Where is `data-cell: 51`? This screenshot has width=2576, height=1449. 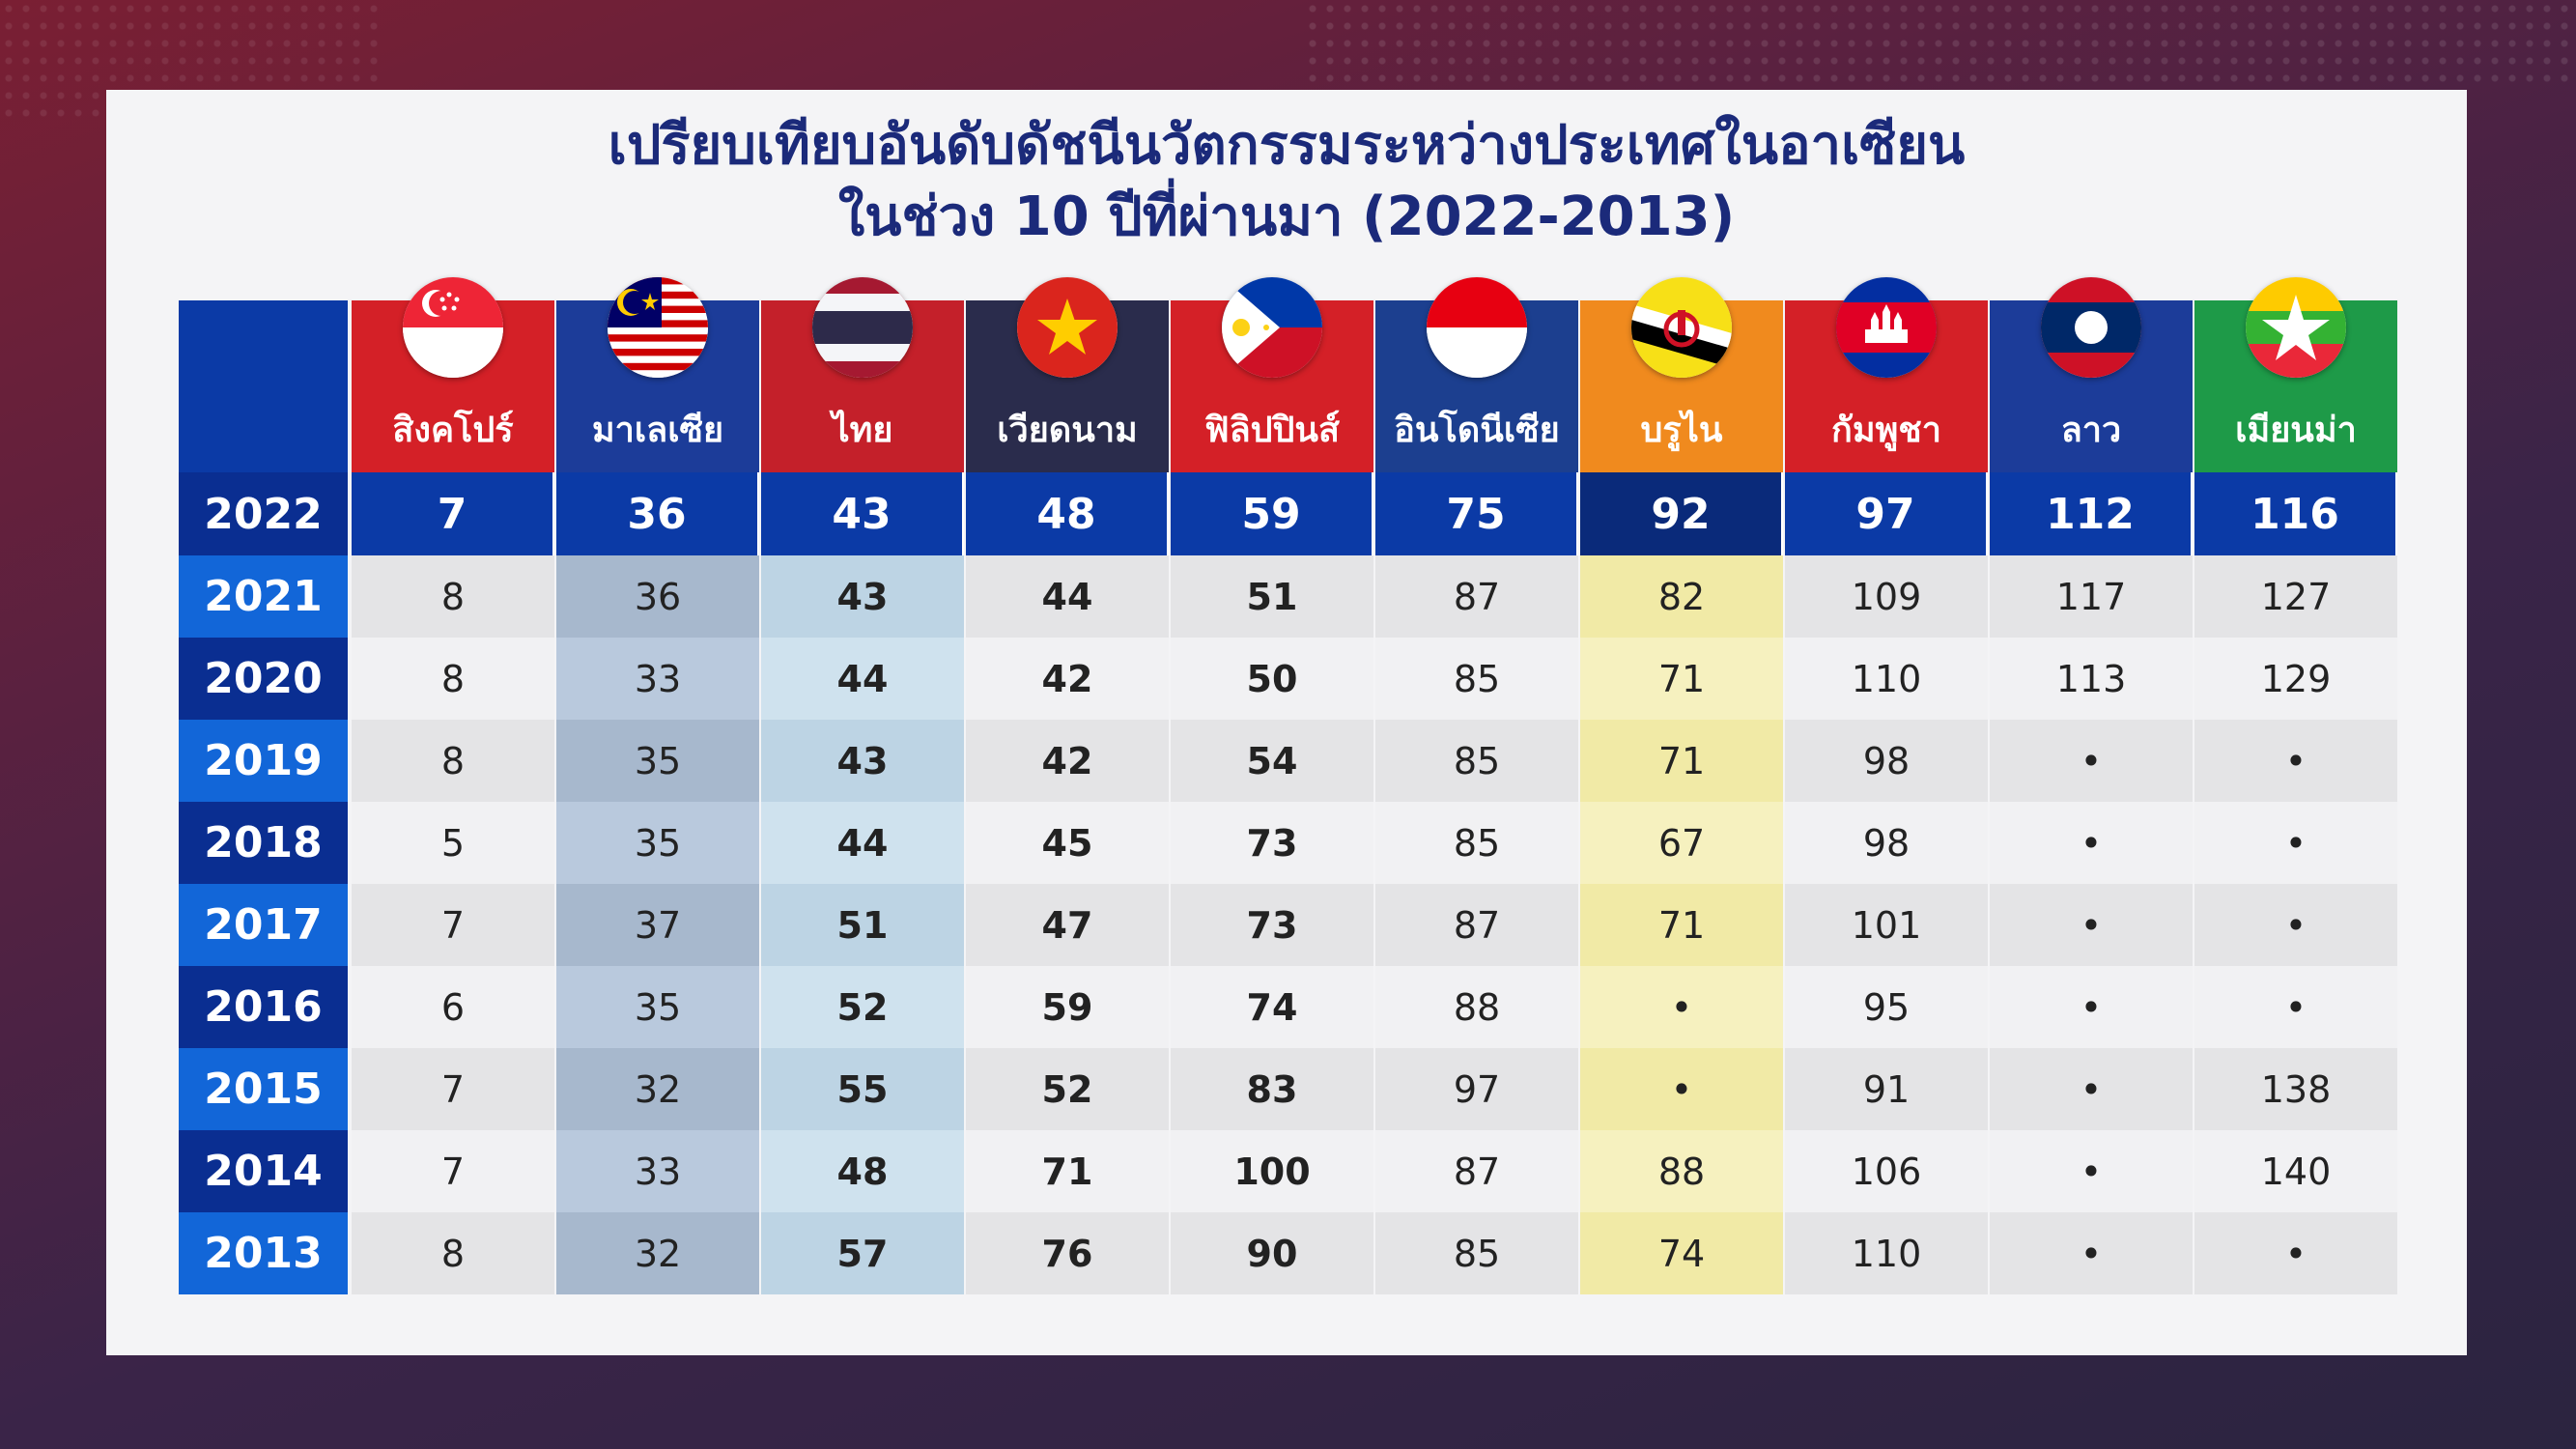 data-cell: 51 is located at coordinates (1272, 596).